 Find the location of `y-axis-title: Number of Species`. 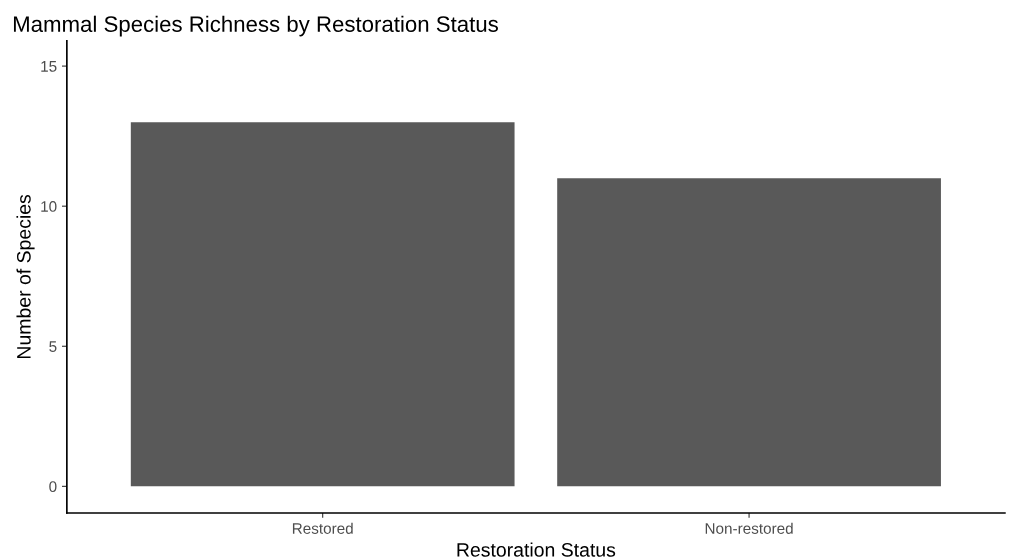

y-axis-title: Number of Species is located at coordinates (25, 276).